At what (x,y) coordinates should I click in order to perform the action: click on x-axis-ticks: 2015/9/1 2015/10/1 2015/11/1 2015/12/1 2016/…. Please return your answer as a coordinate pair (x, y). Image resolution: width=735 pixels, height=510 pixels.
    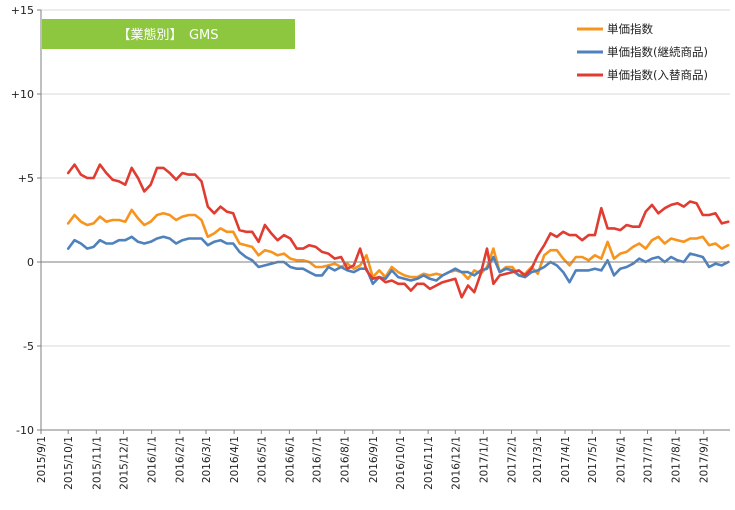
    Looking at the image, I should click on (373, 460).